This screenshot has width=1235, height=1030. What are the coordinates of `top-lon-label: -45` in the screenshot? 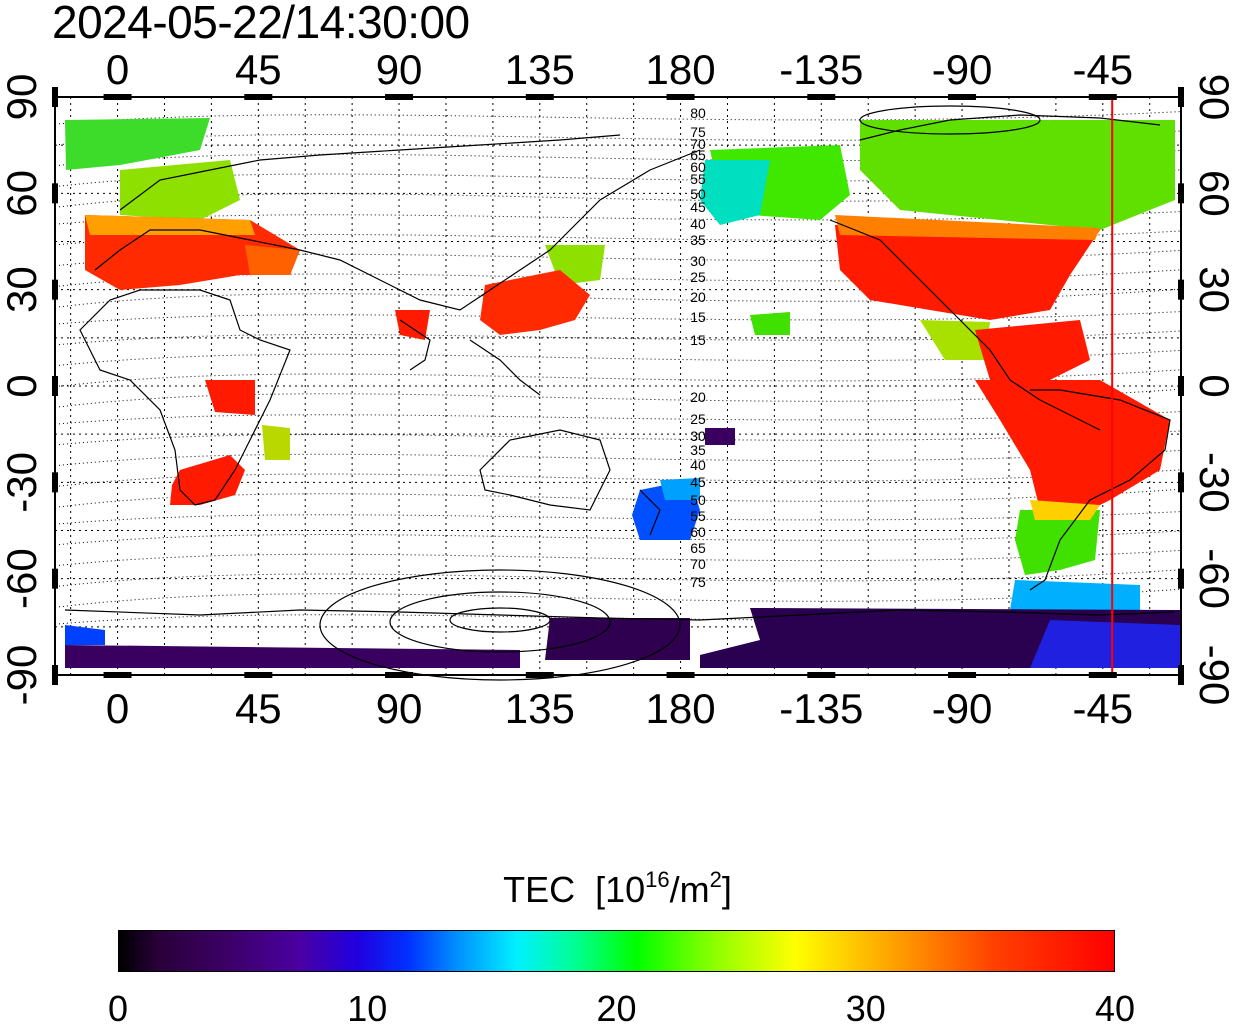 It's located at (1102, 69).